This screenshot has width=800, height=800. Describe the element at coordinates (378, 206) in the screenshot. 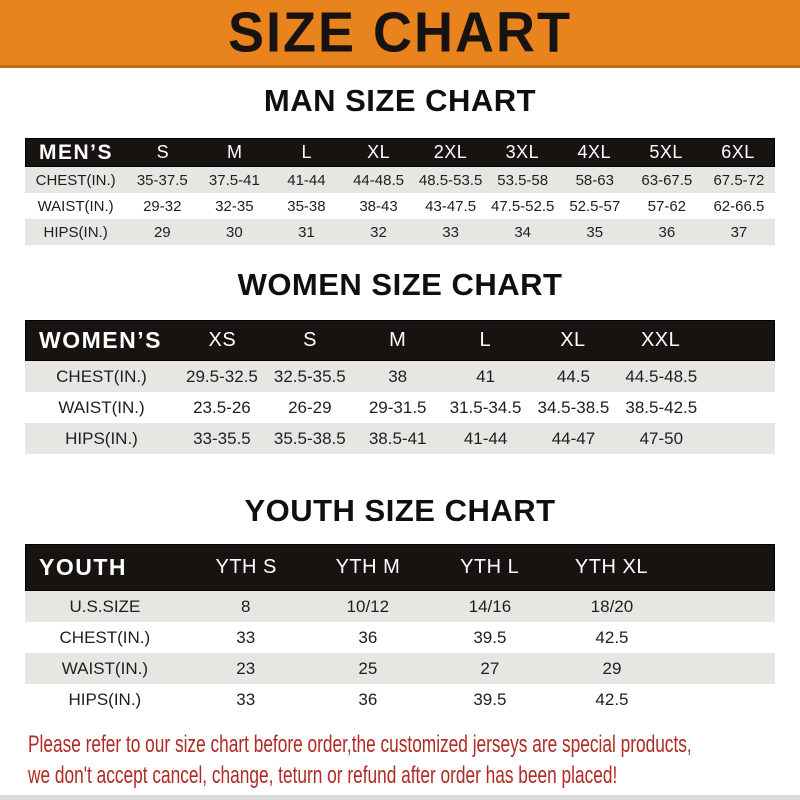

I see `size-value: 38-43` at that location.